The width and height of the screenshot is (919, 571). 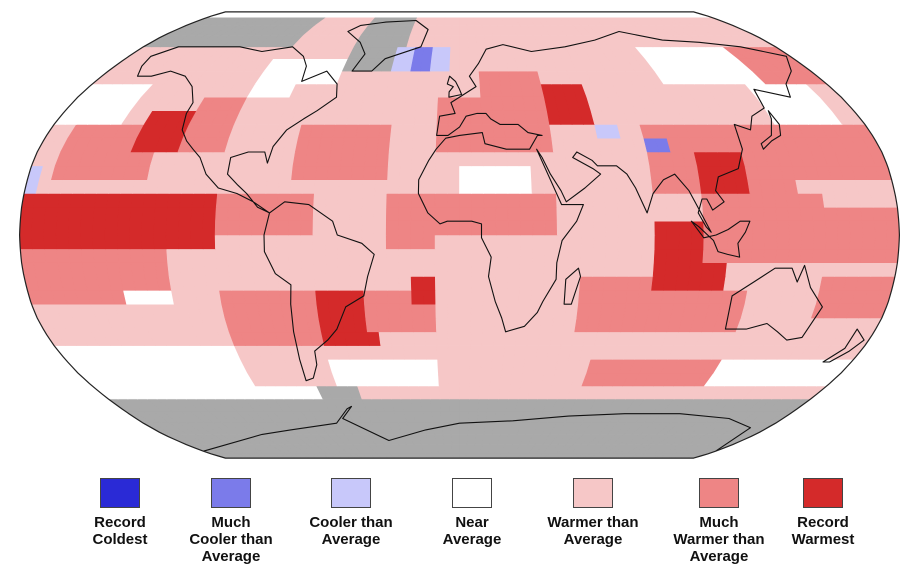 I want to click on legend-item-much-warmer: Much Warmer than Average, so click(x=719, y=521).